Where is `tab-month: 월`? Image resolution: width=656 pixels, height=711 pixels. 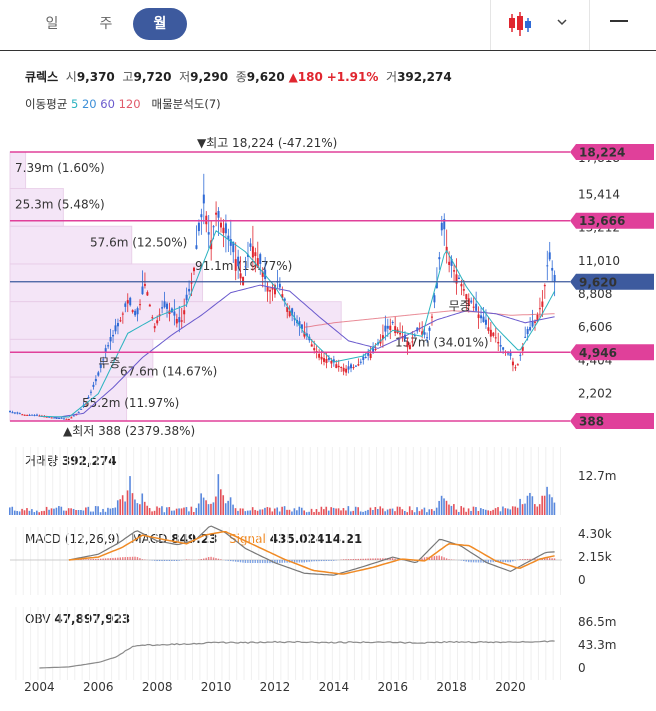 tab-month: 월 is located at coordinates (160, 24).